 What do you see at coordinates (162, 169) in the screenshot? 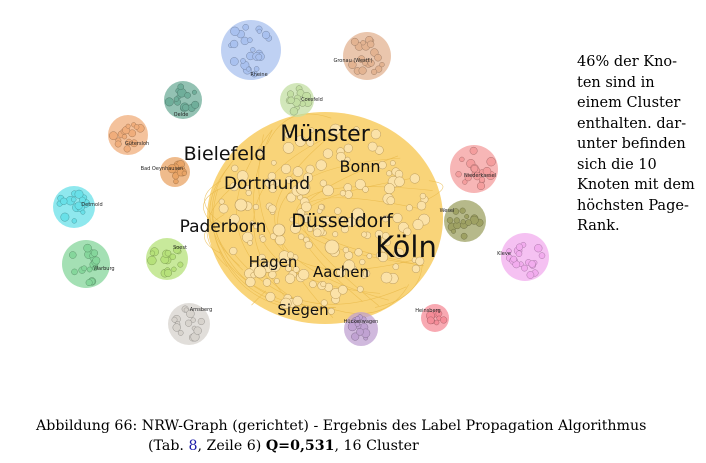
I see `cluster-label: Bad Oeynhausen` at bounding box center [162, 169].